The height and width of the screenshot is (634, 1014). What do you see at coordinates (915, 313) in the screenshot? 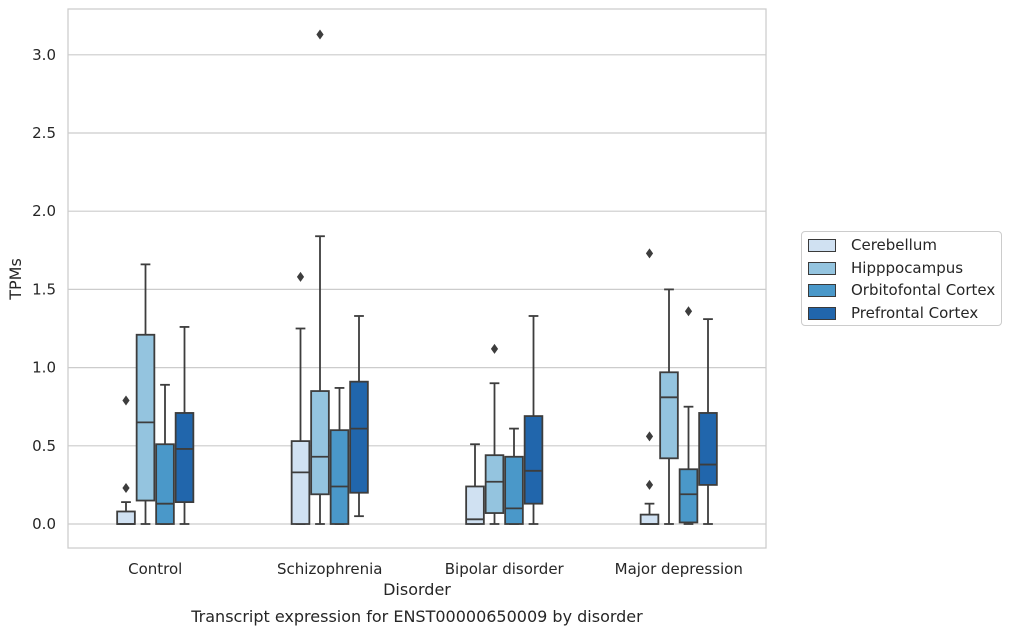
I see `legend-label-prefrontal: Prefrontal Cortex` at bounding box center [915, 313].